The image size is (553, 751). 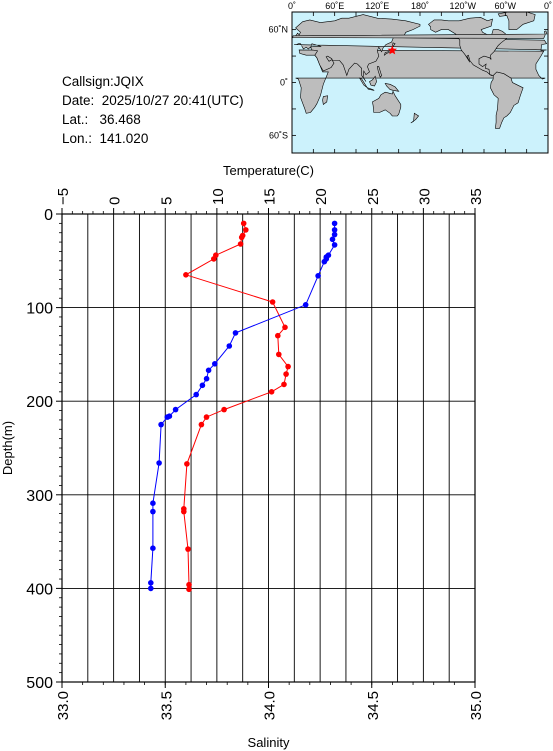 I want to click on eurasia-landmass, so click(x=421, y=48).